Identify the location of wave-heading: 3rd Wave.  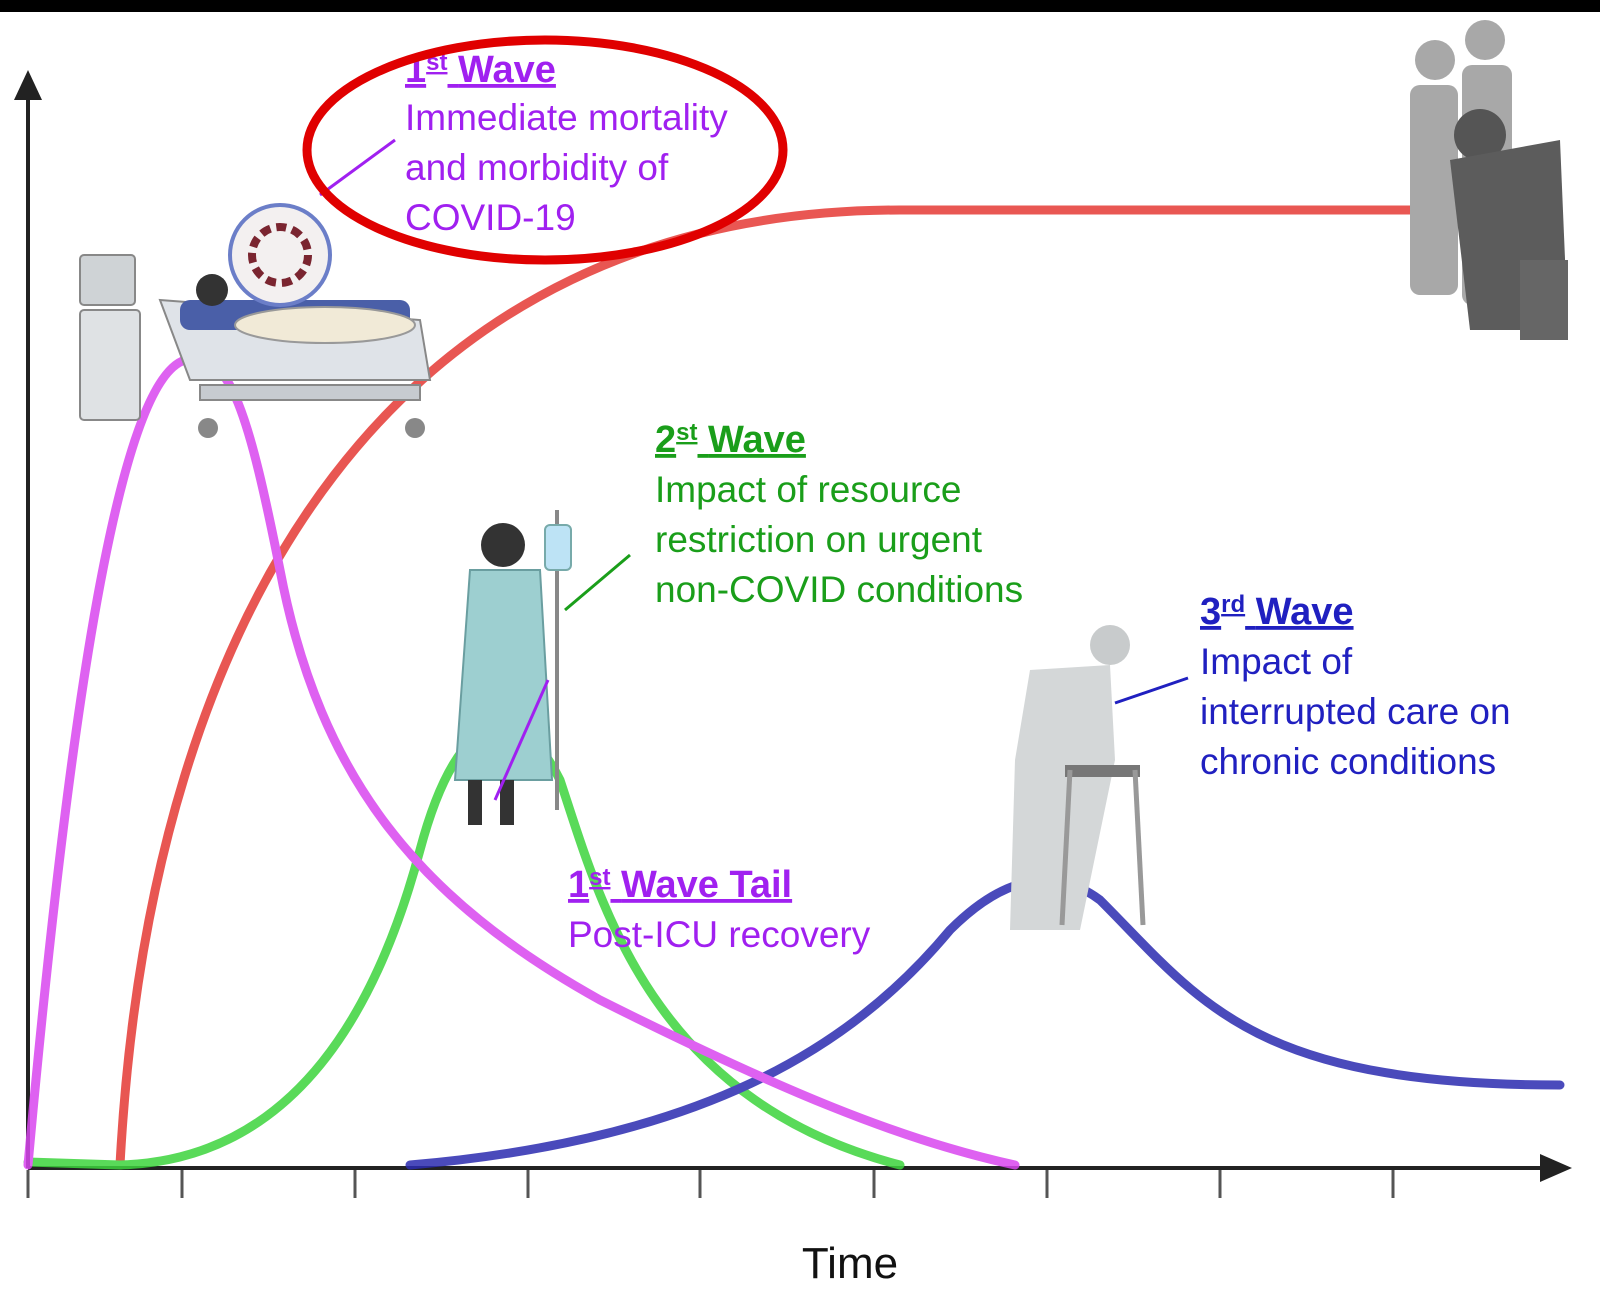
(1277, 612).